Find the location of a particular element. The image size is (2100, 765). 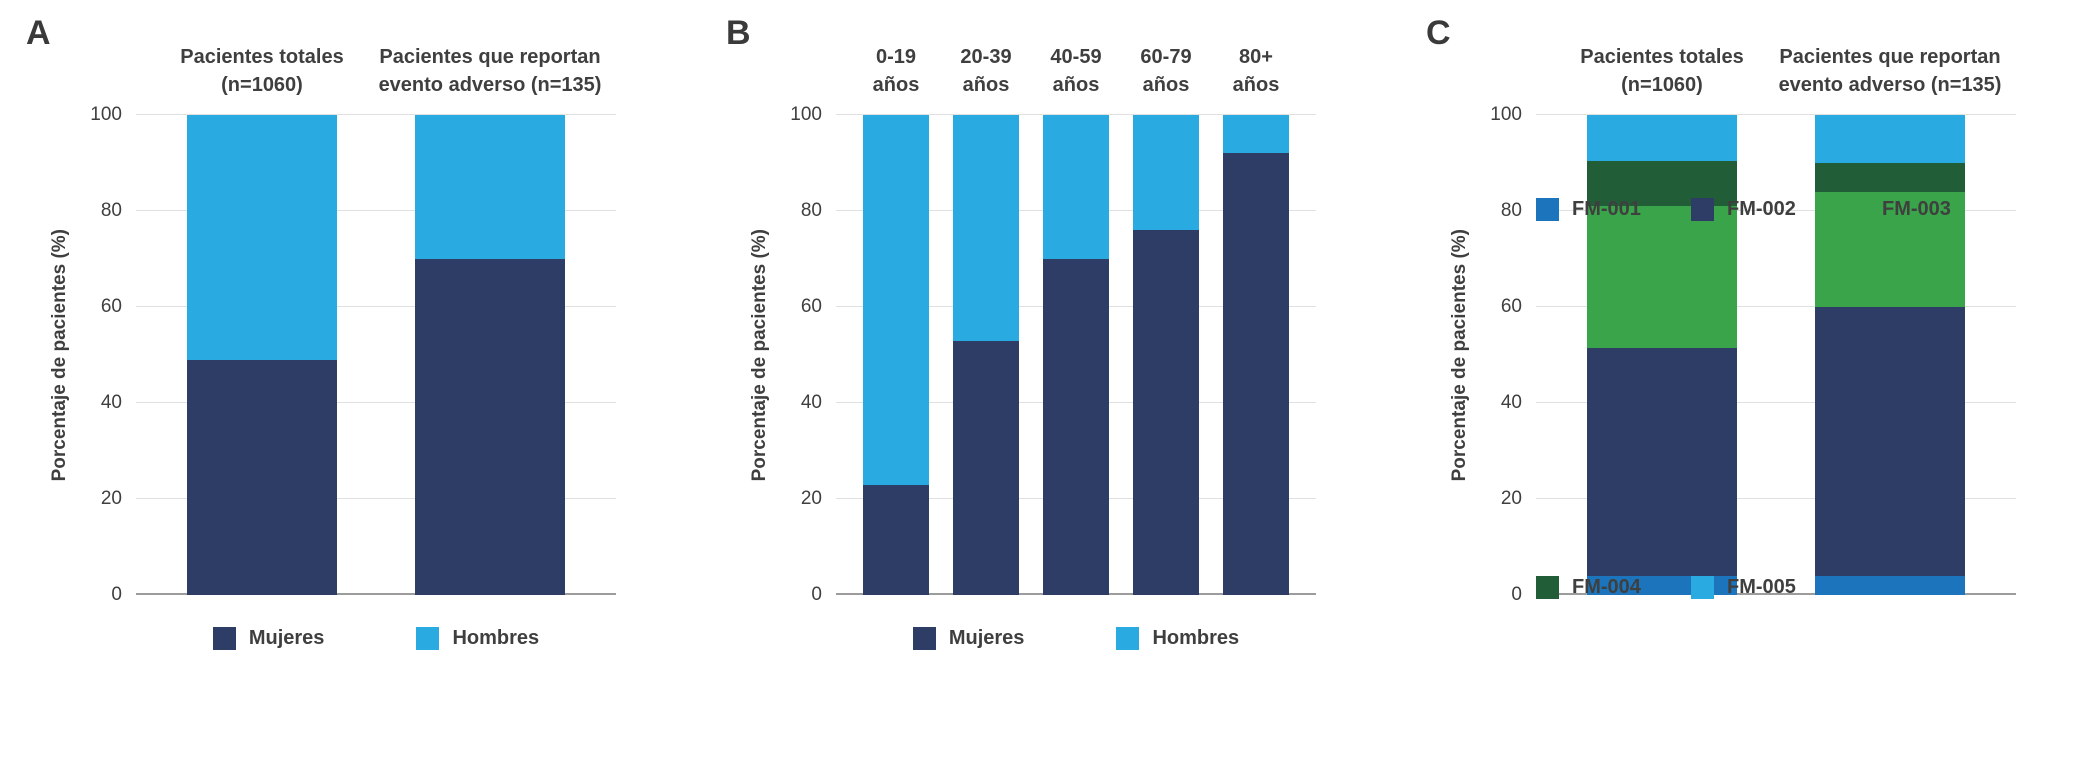

bar-column: 80+ años is located at coordinates (1256, 320).